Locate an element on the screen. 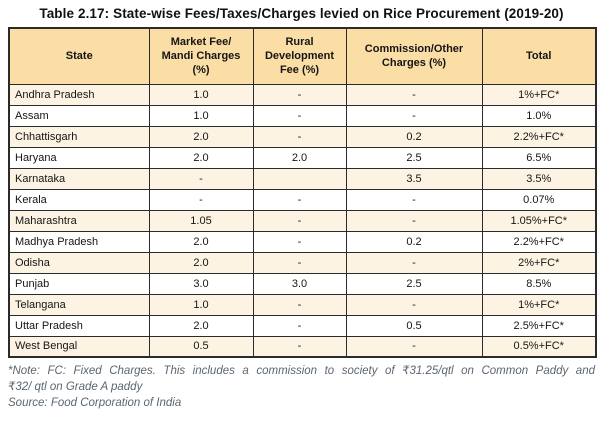 This screenshot has height=430, width=603. cell-rural-dev-fee: 3.0 is located at coordinates (299, 283).